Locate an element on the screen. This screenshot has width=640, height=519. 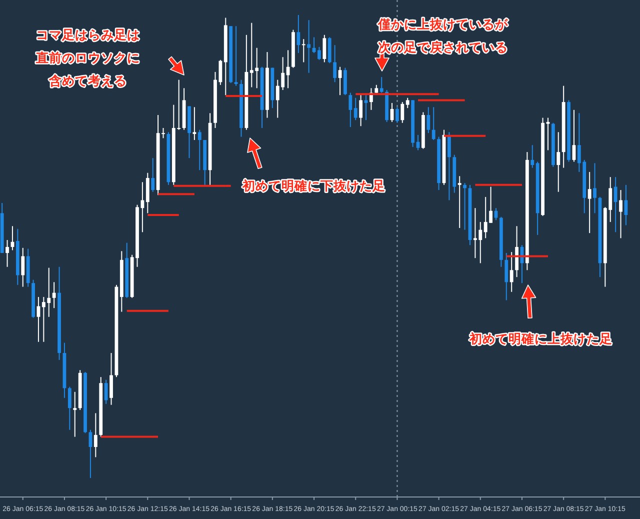
annotation: コマ足はらみ足は直前のロウソクに含めて考える is located at coordinates (87, 57).